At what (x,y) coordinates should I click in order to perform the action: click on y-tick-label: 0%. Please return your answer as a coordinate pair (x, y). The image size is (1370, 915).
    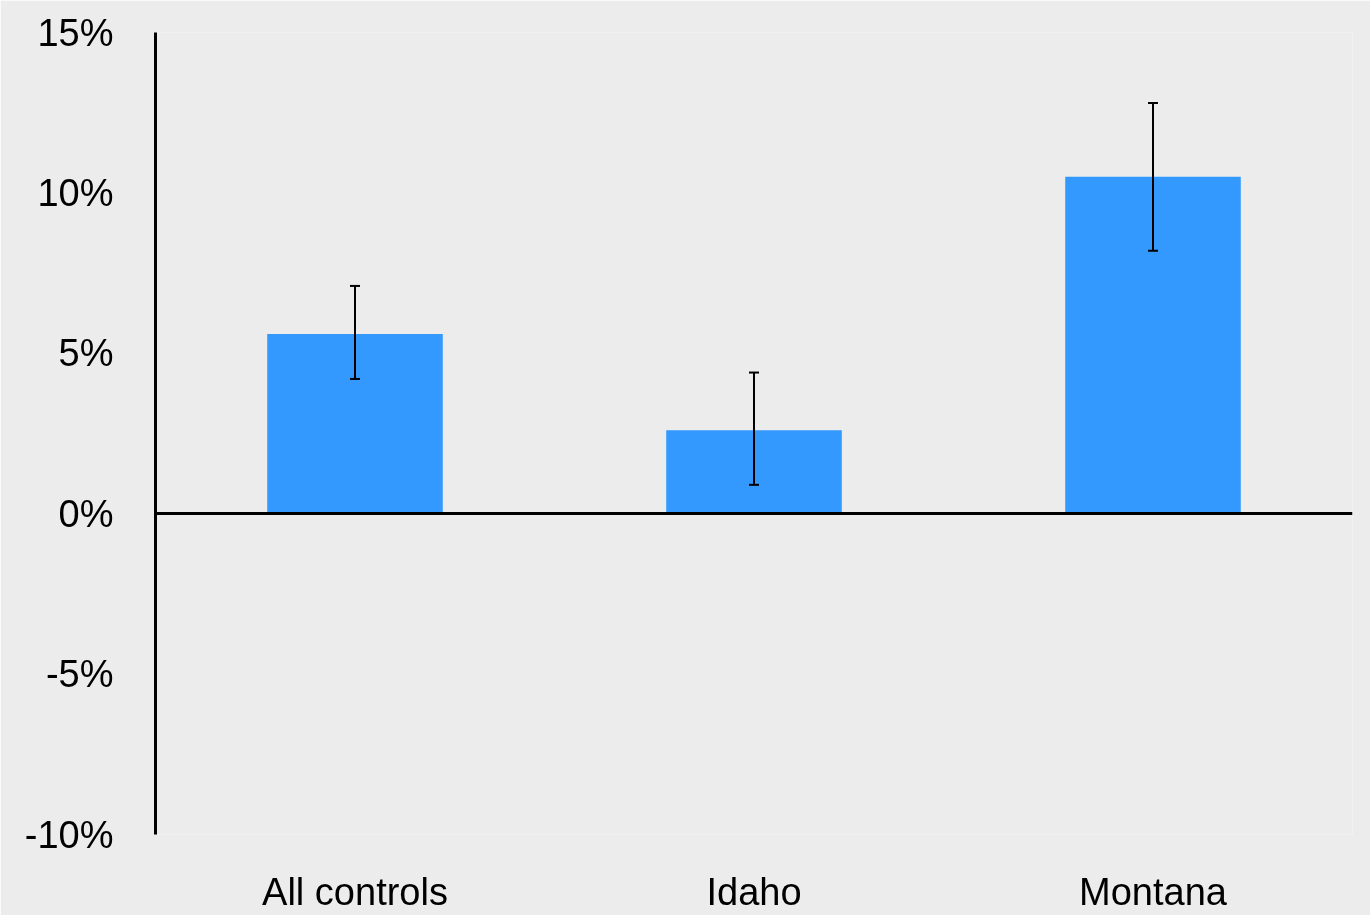
    Looking at the image, I should click on (86, 513).